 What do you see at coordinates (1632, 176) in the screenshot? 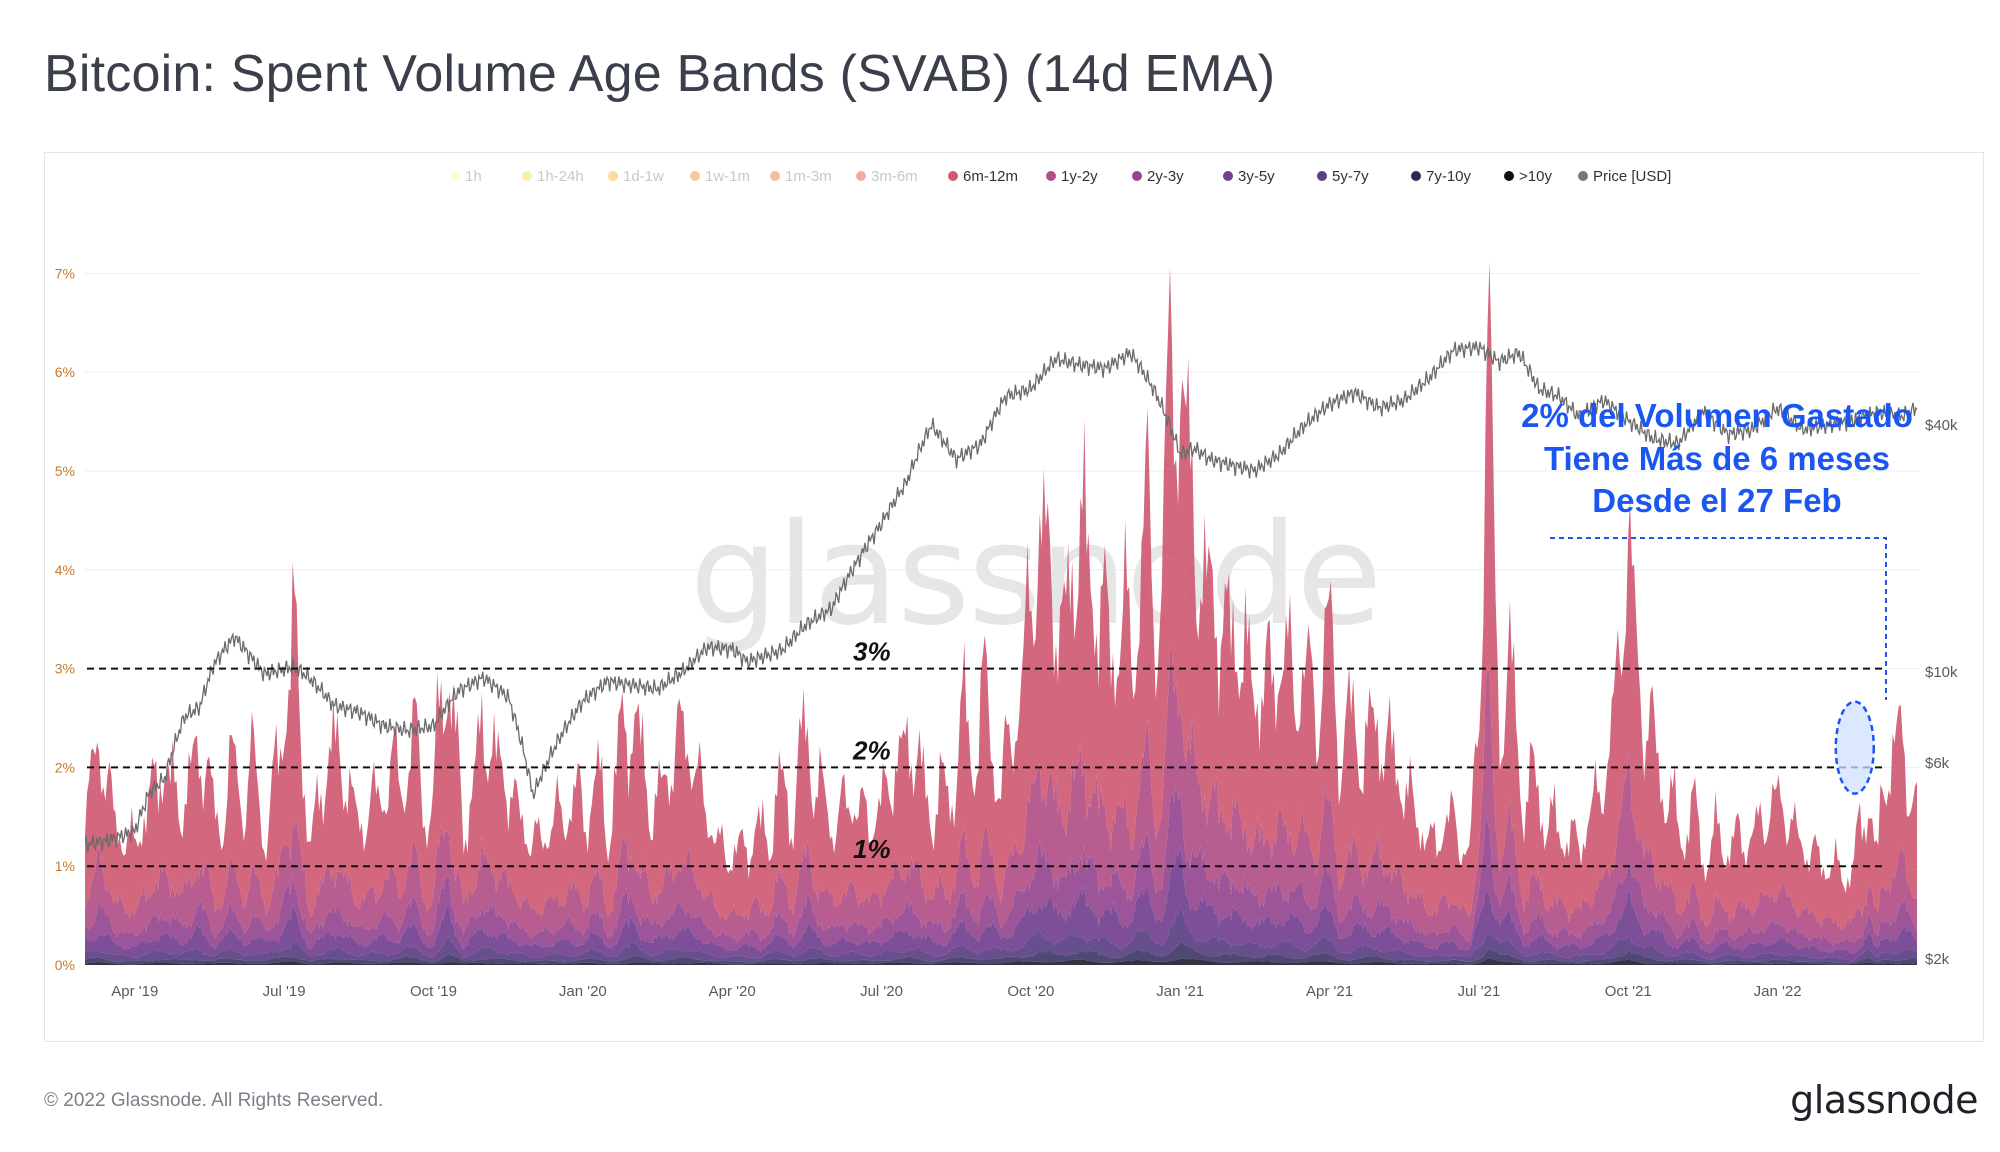
I see `legend-item-label: Price [USD]` at bounding box center [1632, 176].